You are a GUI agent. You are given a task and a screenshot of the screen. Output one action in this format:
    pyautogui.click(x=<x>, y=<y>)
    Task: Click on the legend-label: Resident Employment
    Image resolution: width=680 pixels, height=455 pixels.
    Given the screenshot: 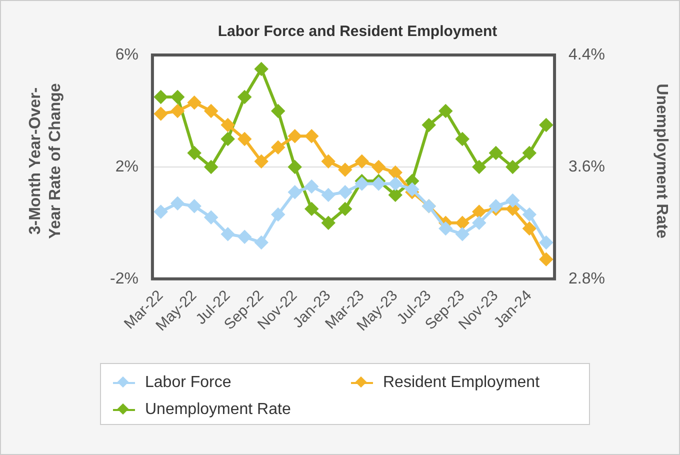 What is the action you would take?
    pyautogui.click(x=461, y=383)
    